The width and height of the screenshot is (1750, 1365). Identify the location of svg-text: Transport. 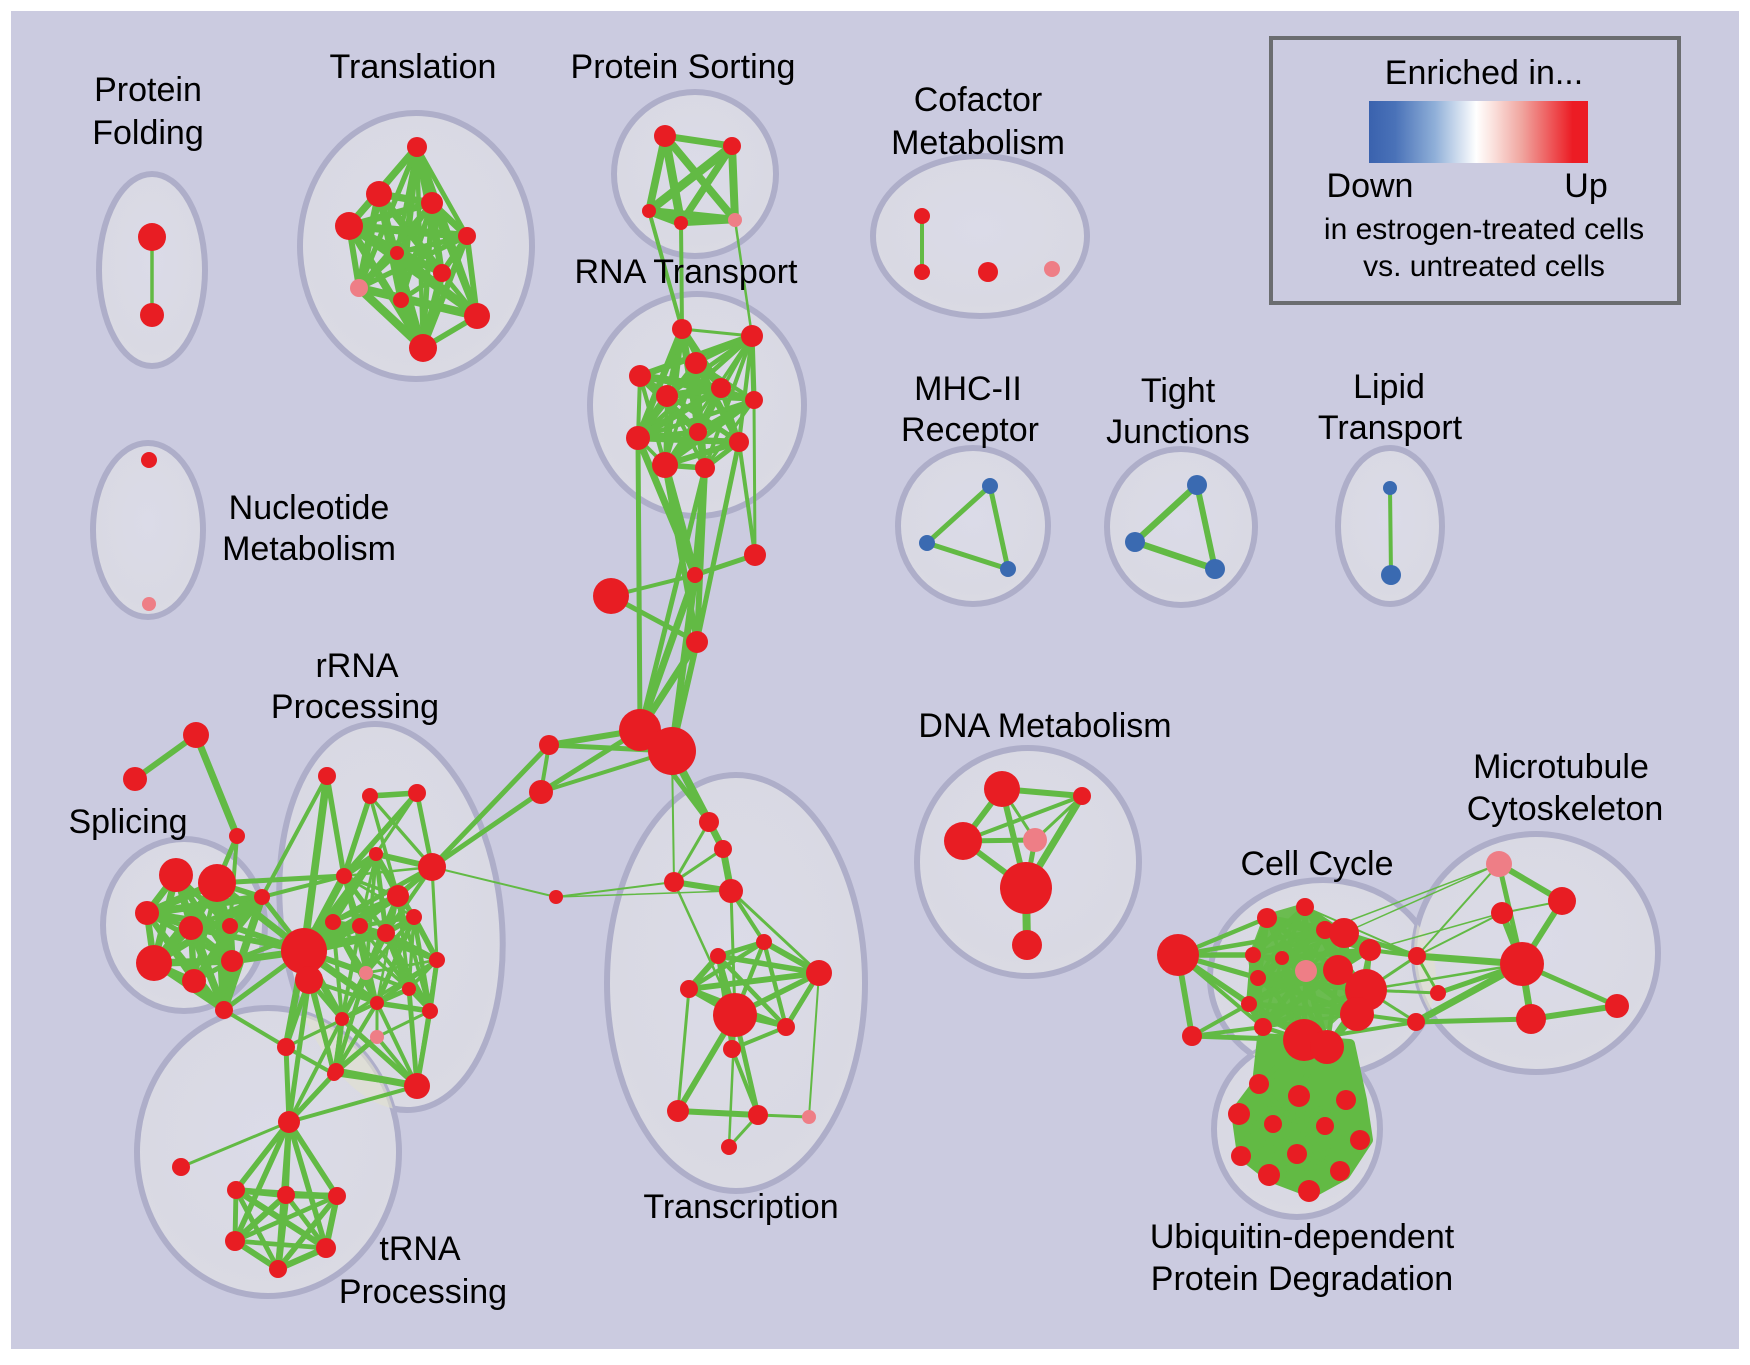
(1390, 428).